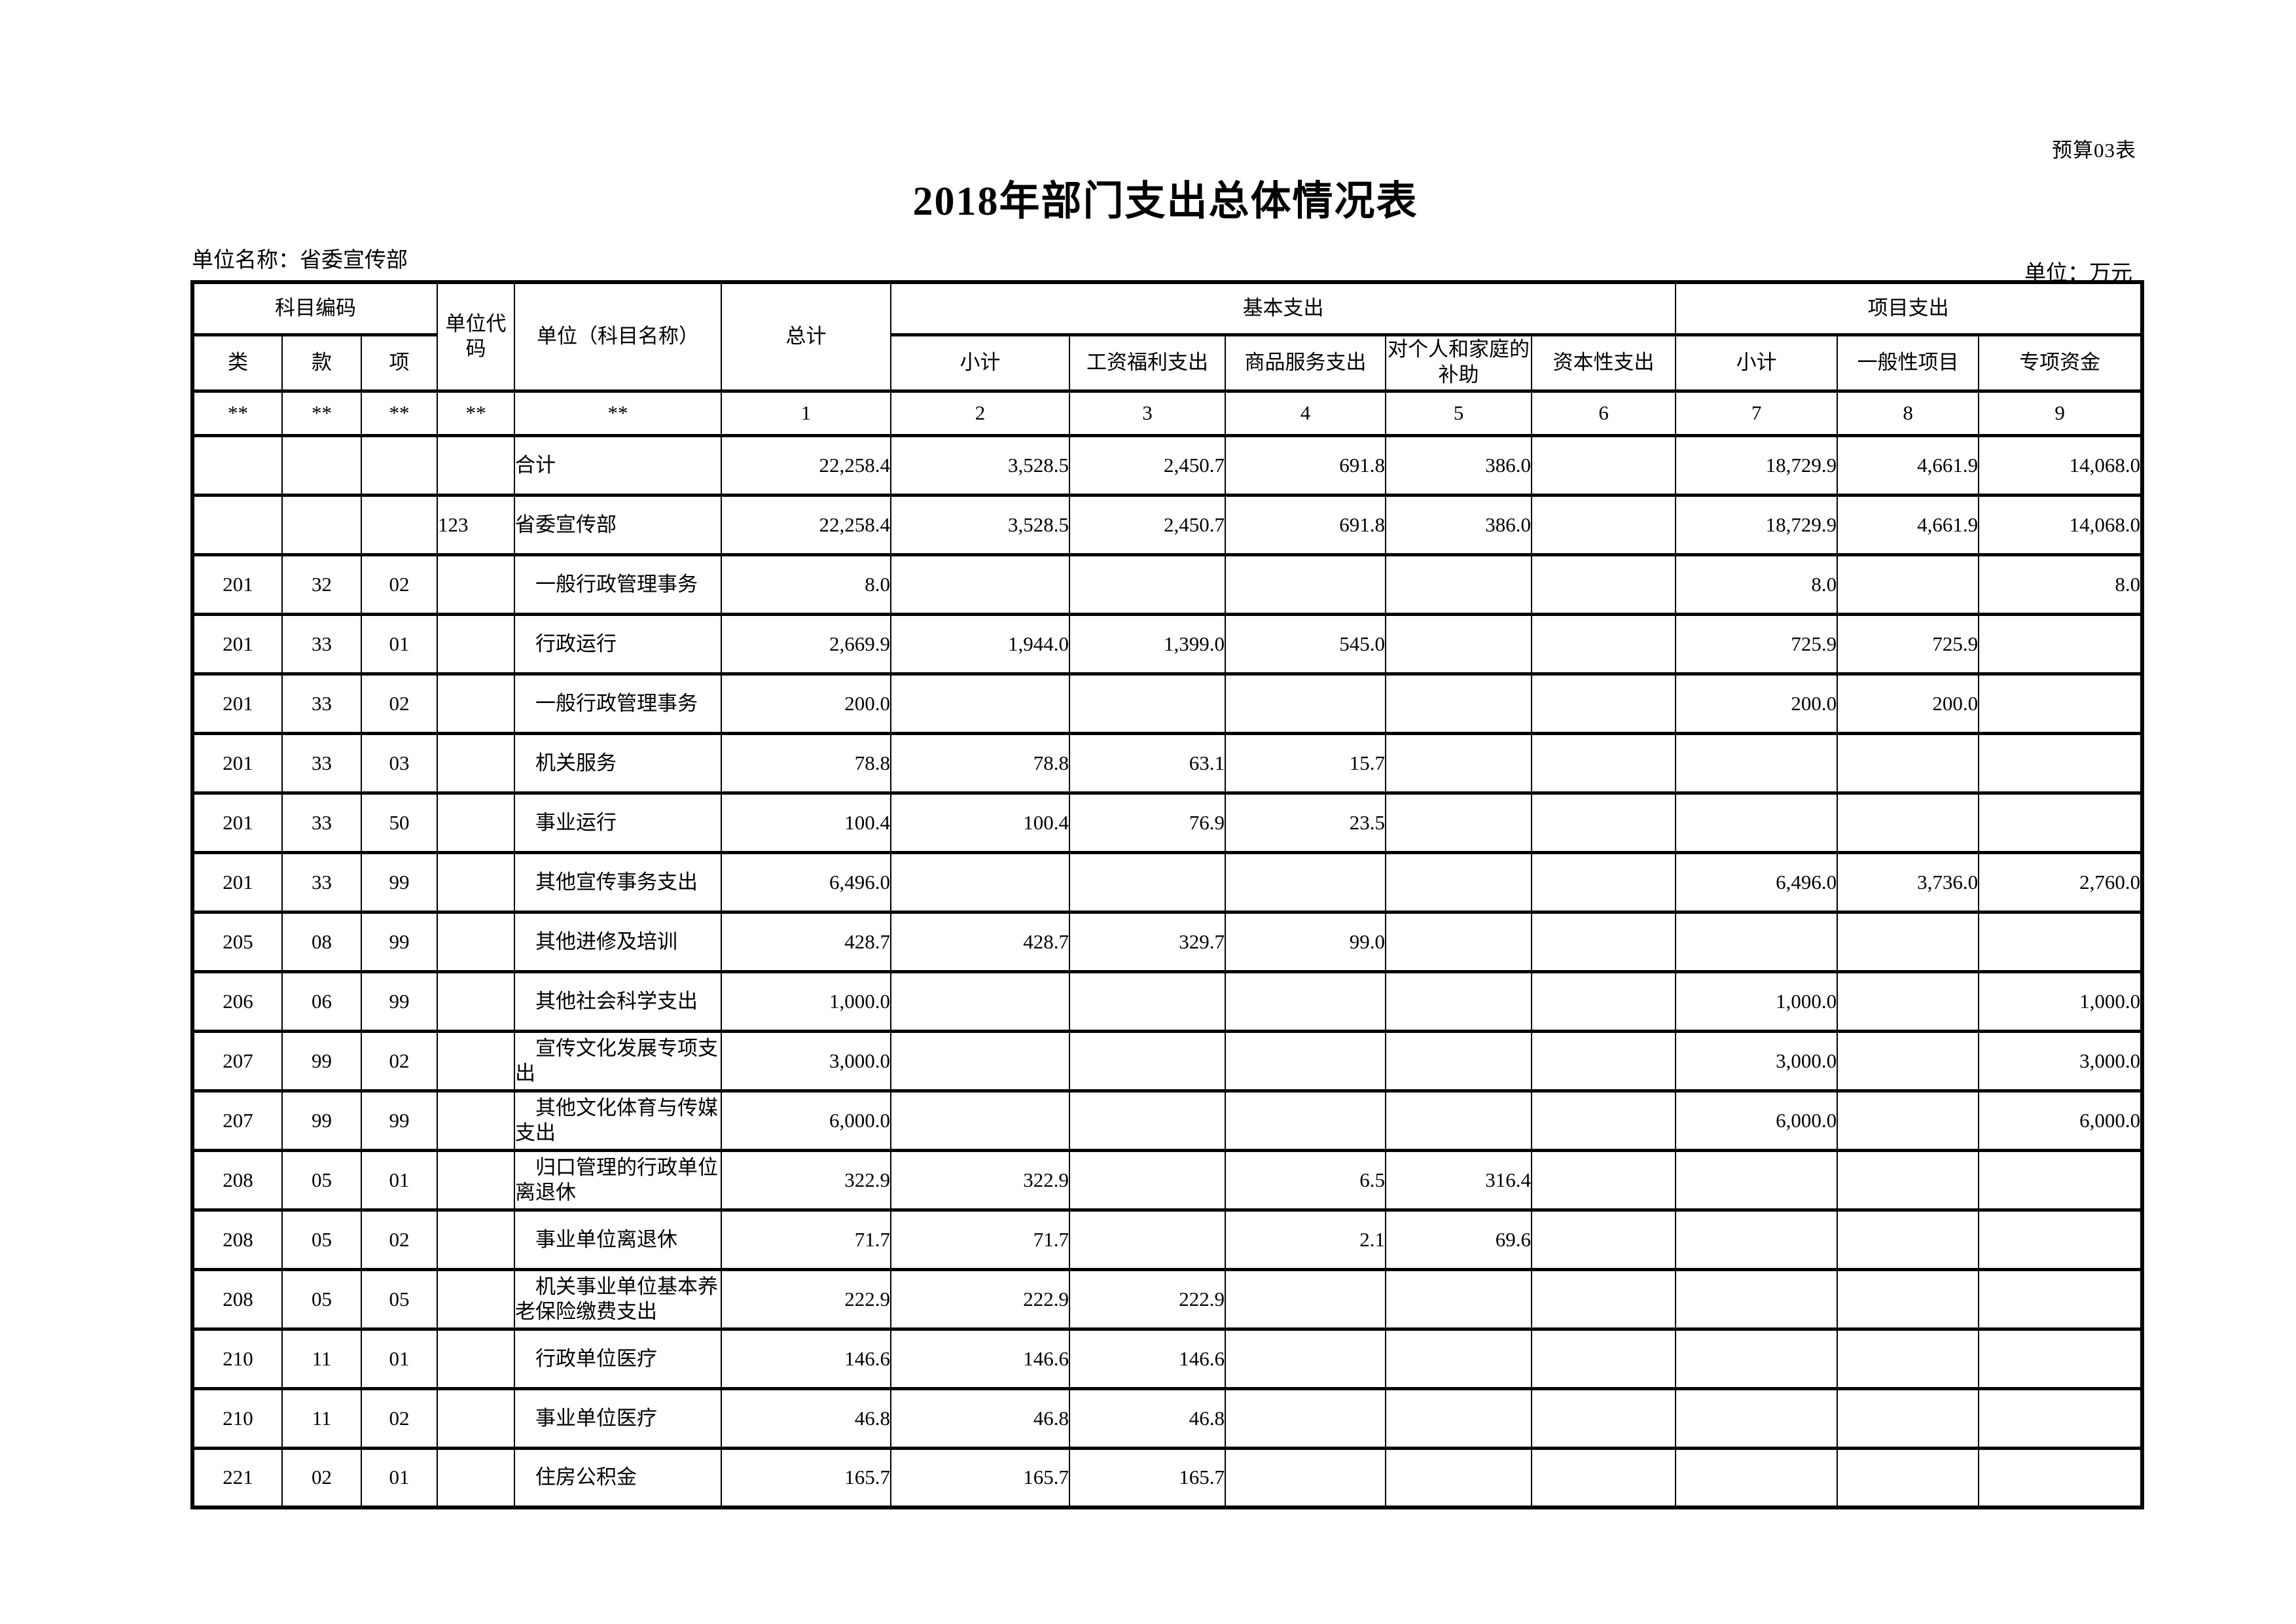 This screenshot has width=2296, height=1624. Describe the element at coordinates (321, 584) in the screenshot. I see `cell-section-code: 32` at that location.